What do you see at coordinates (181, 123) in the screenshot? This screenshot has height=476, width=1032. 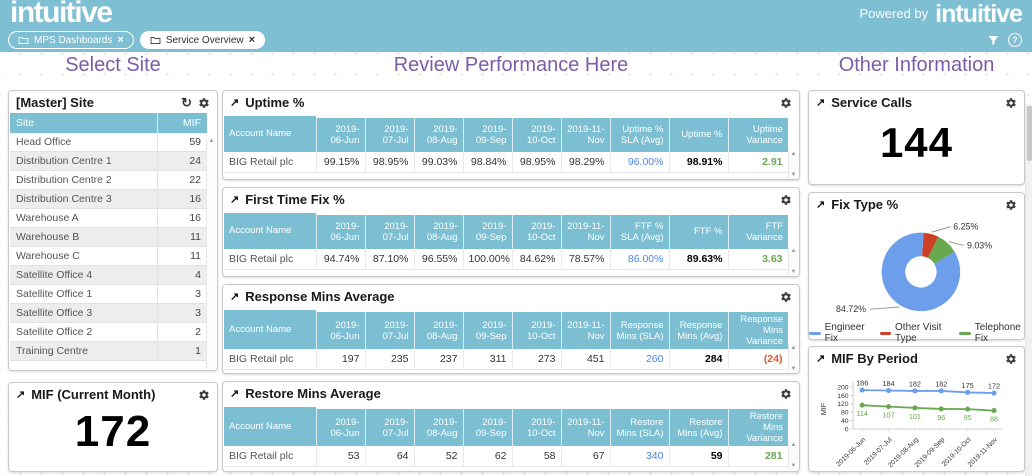 I see `column-header-mif: MIF` at bounding box center [181, 123].